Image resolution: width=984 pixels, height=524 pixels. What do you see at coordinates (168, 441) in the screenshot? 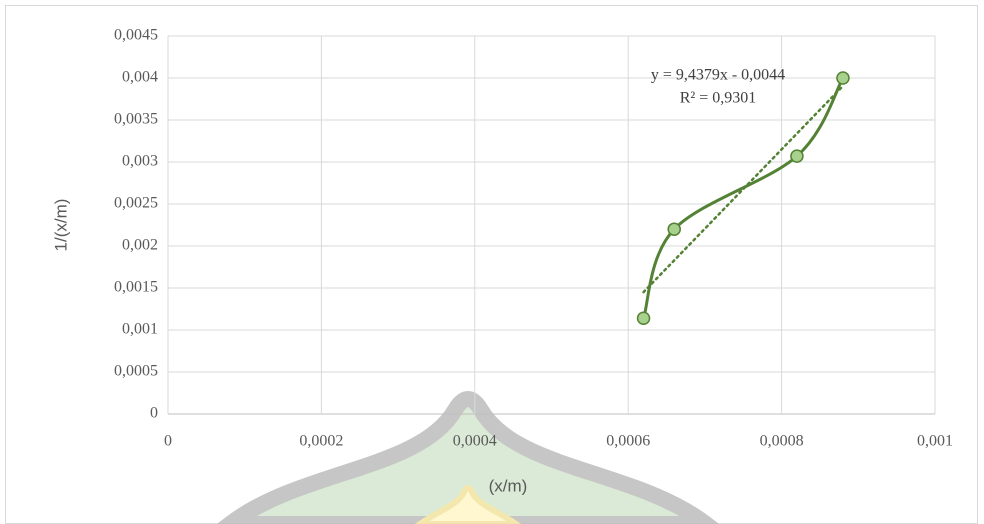
I see `x-tick-label: 0` at bounding box center [168, 441].